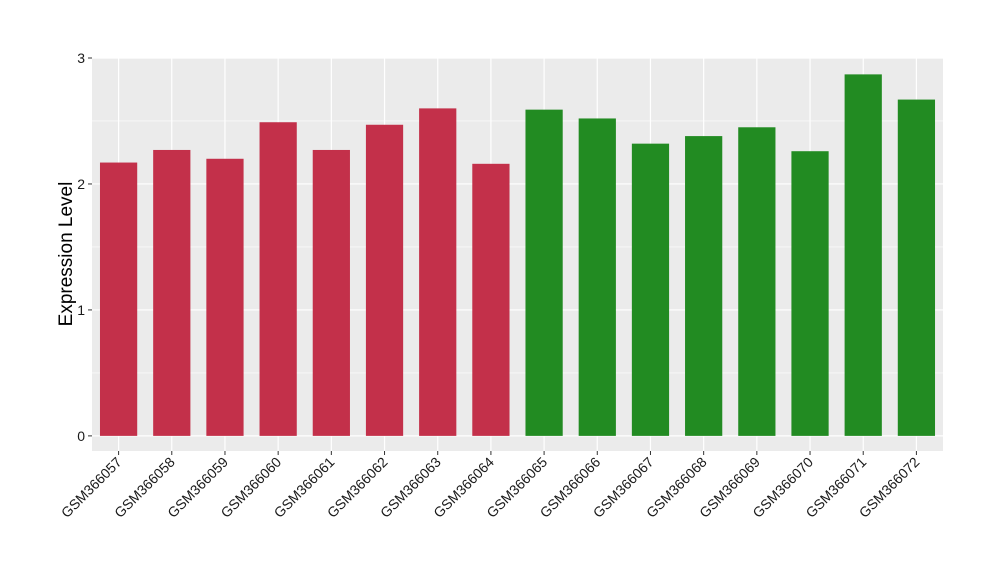 The image size is (1000, 585). I want to click on y-tick-label: 3, so click(81, 58).